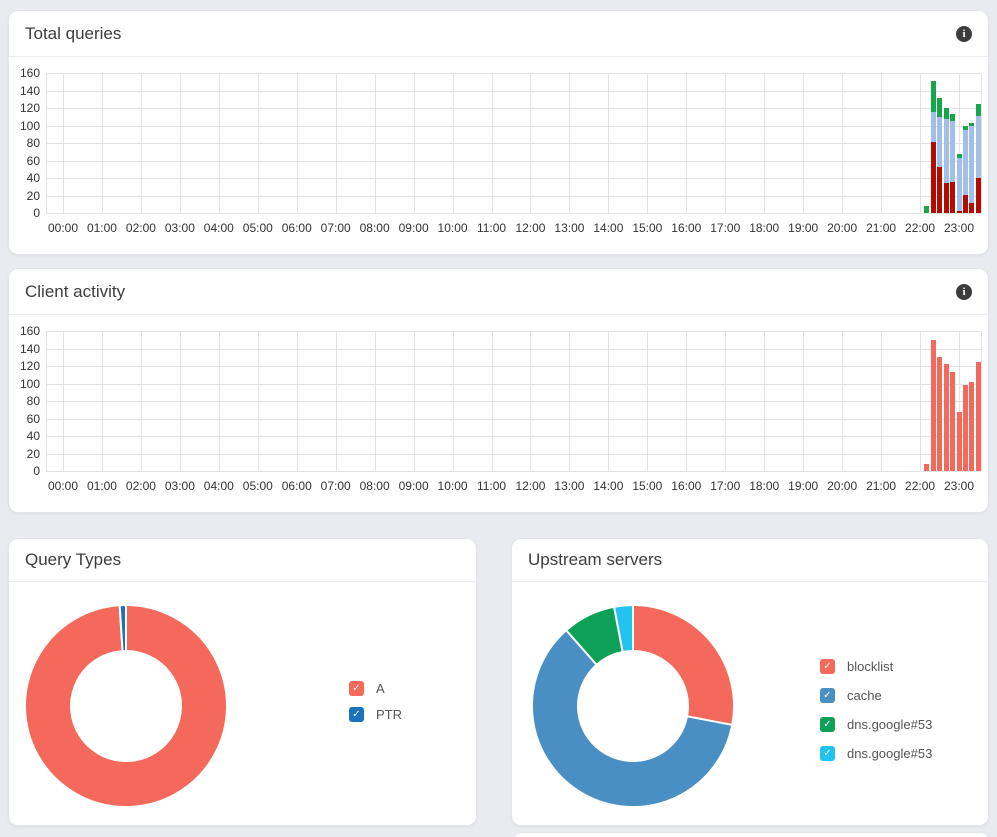  What do you see at coordinates (452, 228) in the screenshot?
I see `x-axis-tick-label: 10:00` at bounding box center [452, 228].